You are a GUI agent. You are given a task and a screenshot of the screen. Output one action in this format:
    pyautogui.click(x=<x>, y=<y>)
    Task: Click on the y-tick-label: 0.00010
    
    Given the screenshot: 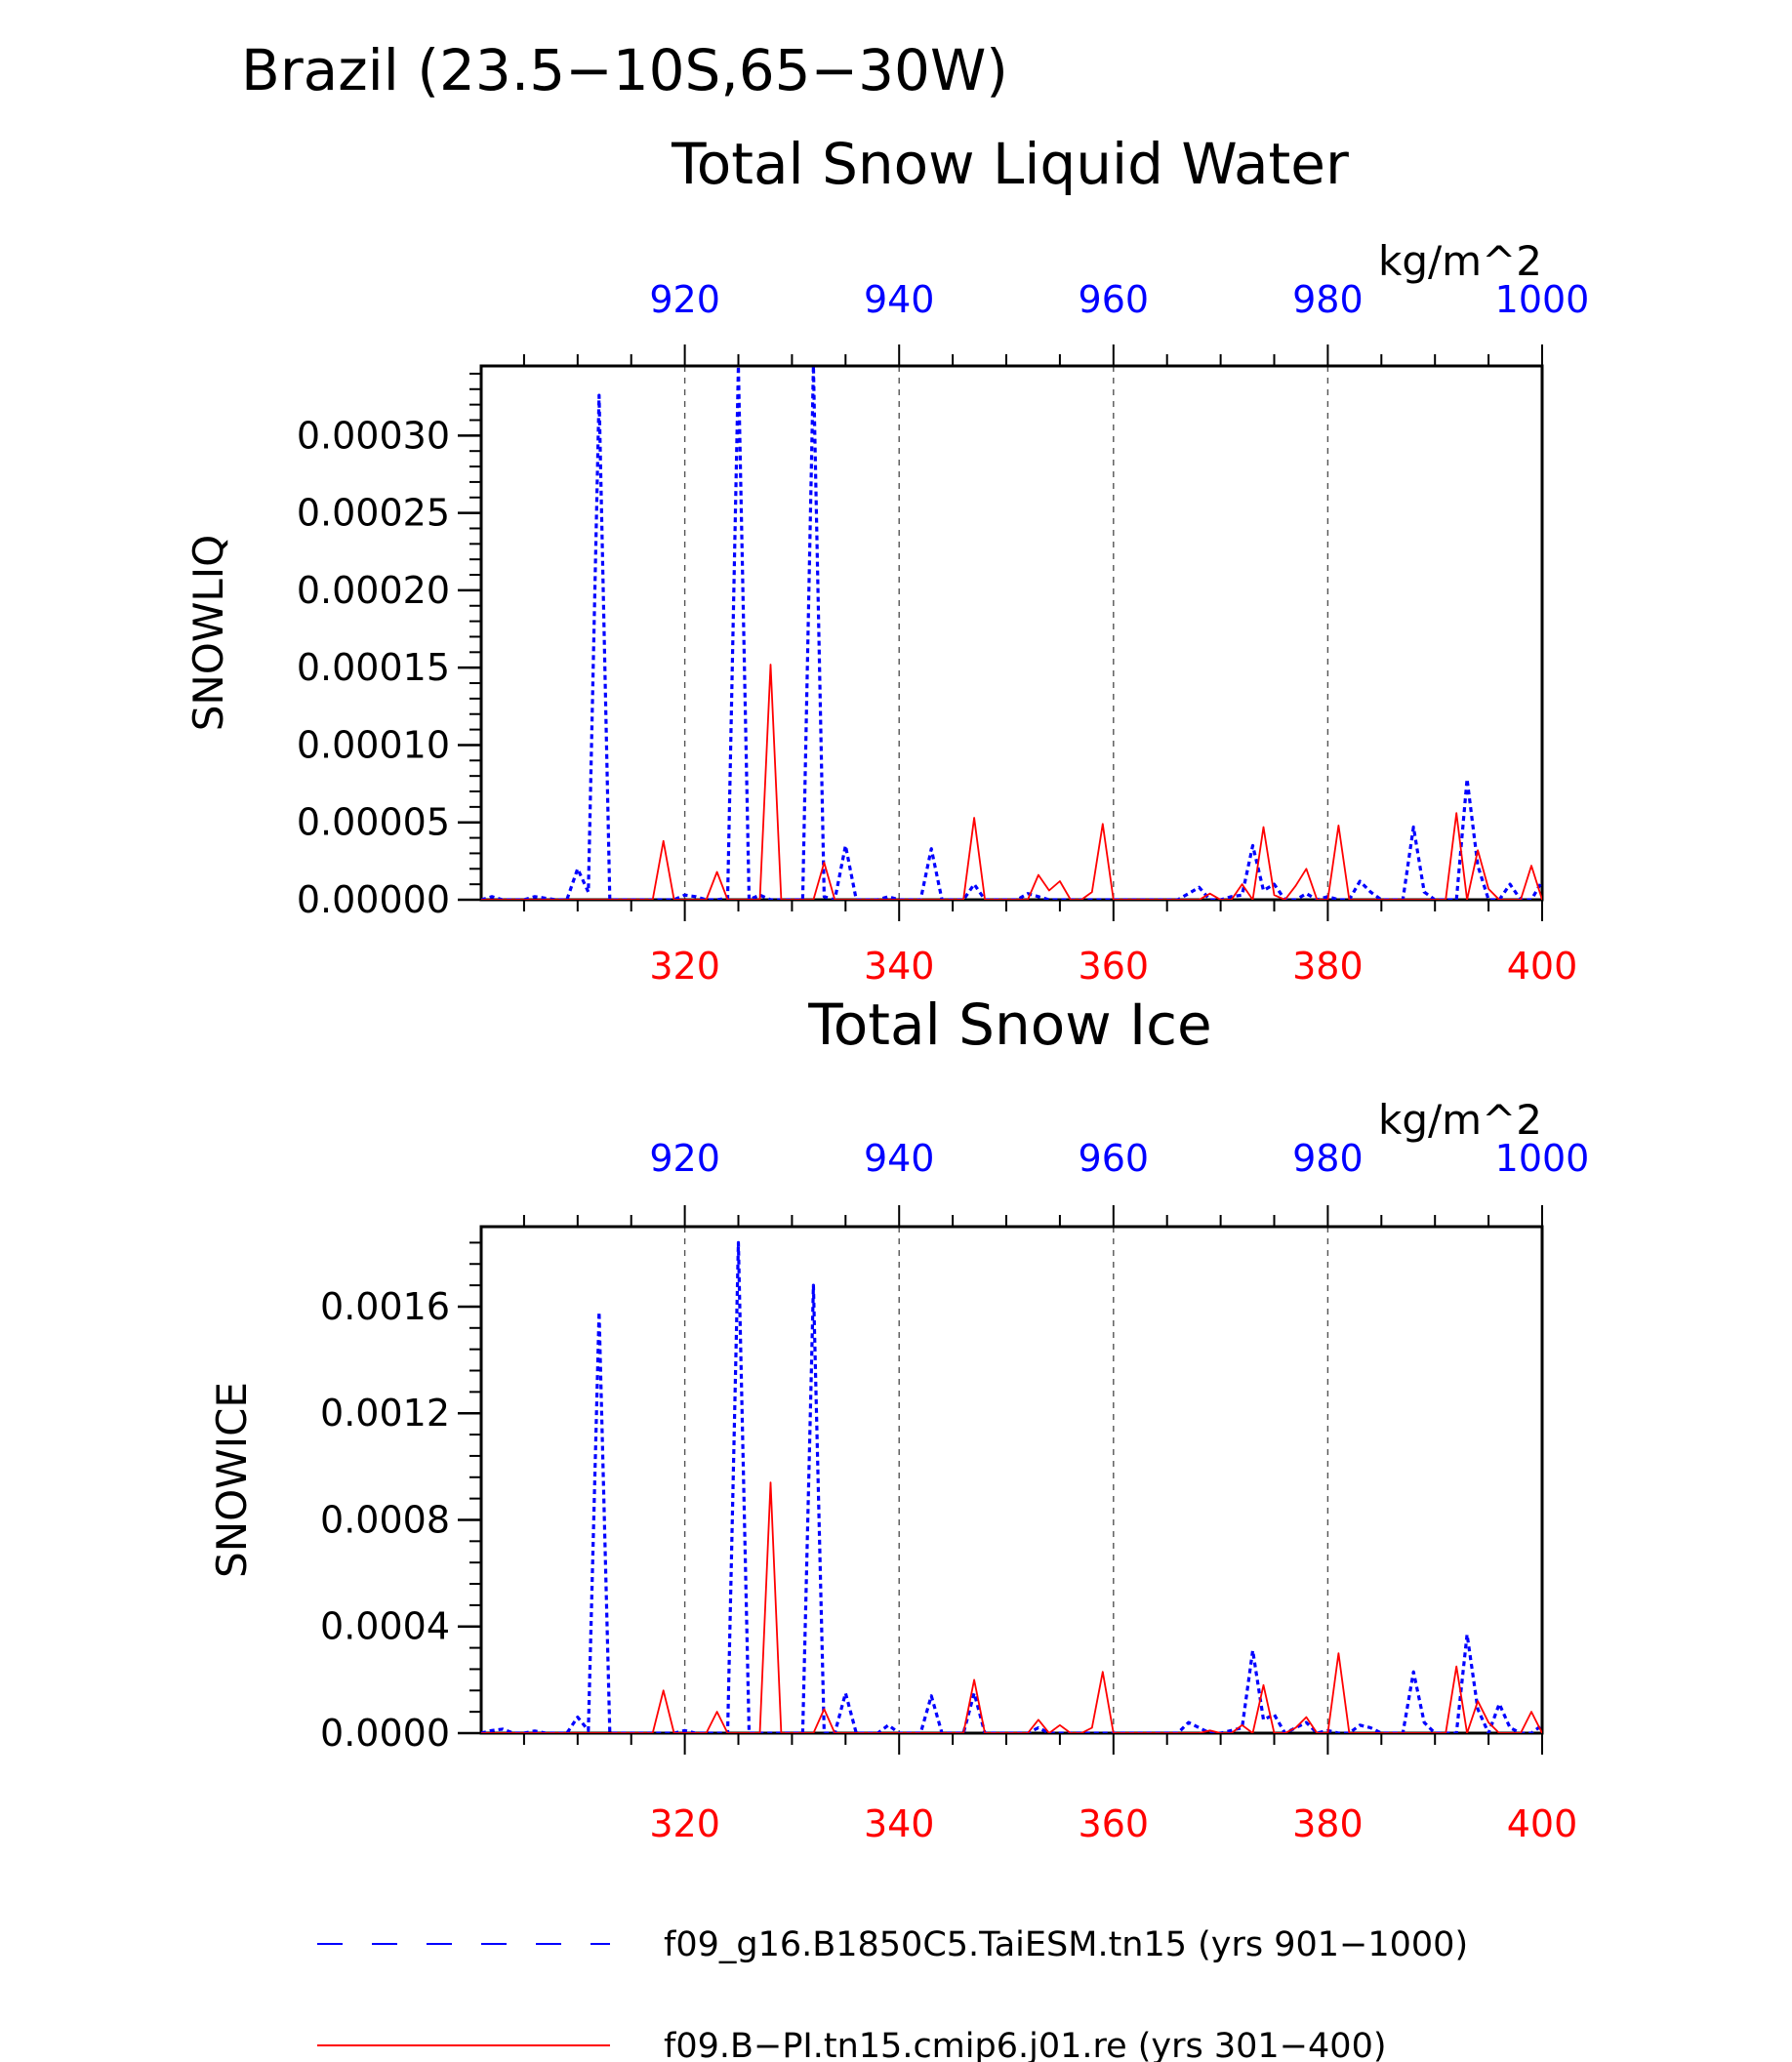 What is the action you would take?
    pyautogui.click(x=373, y=744)
    